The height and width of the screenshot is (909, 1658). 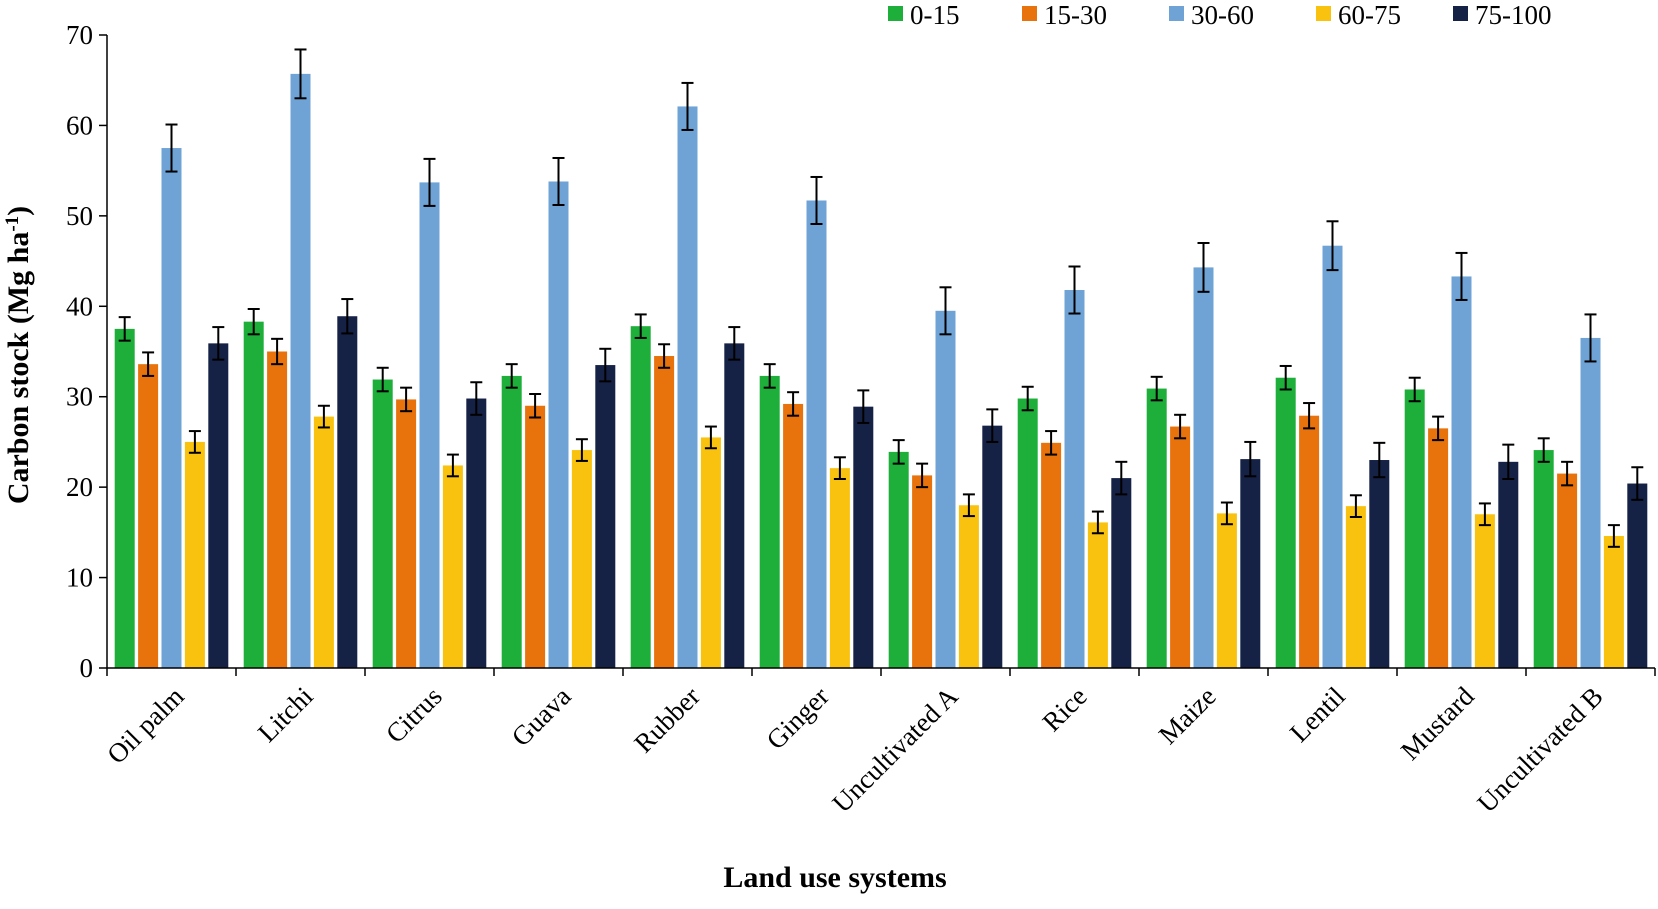 What do you see at coordinates (666, 719) in the screenshot?
I see `x-category-label: Rubber` at bounding box center [666, 719].